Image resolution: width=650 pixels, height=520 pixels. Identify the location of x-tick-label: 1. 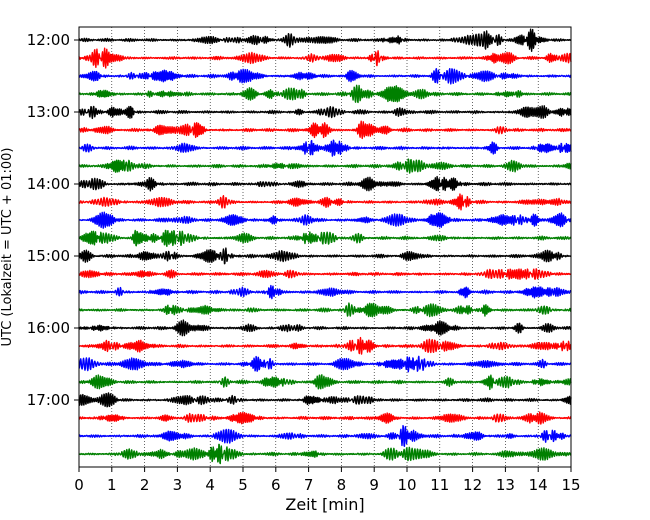
(112, 485).